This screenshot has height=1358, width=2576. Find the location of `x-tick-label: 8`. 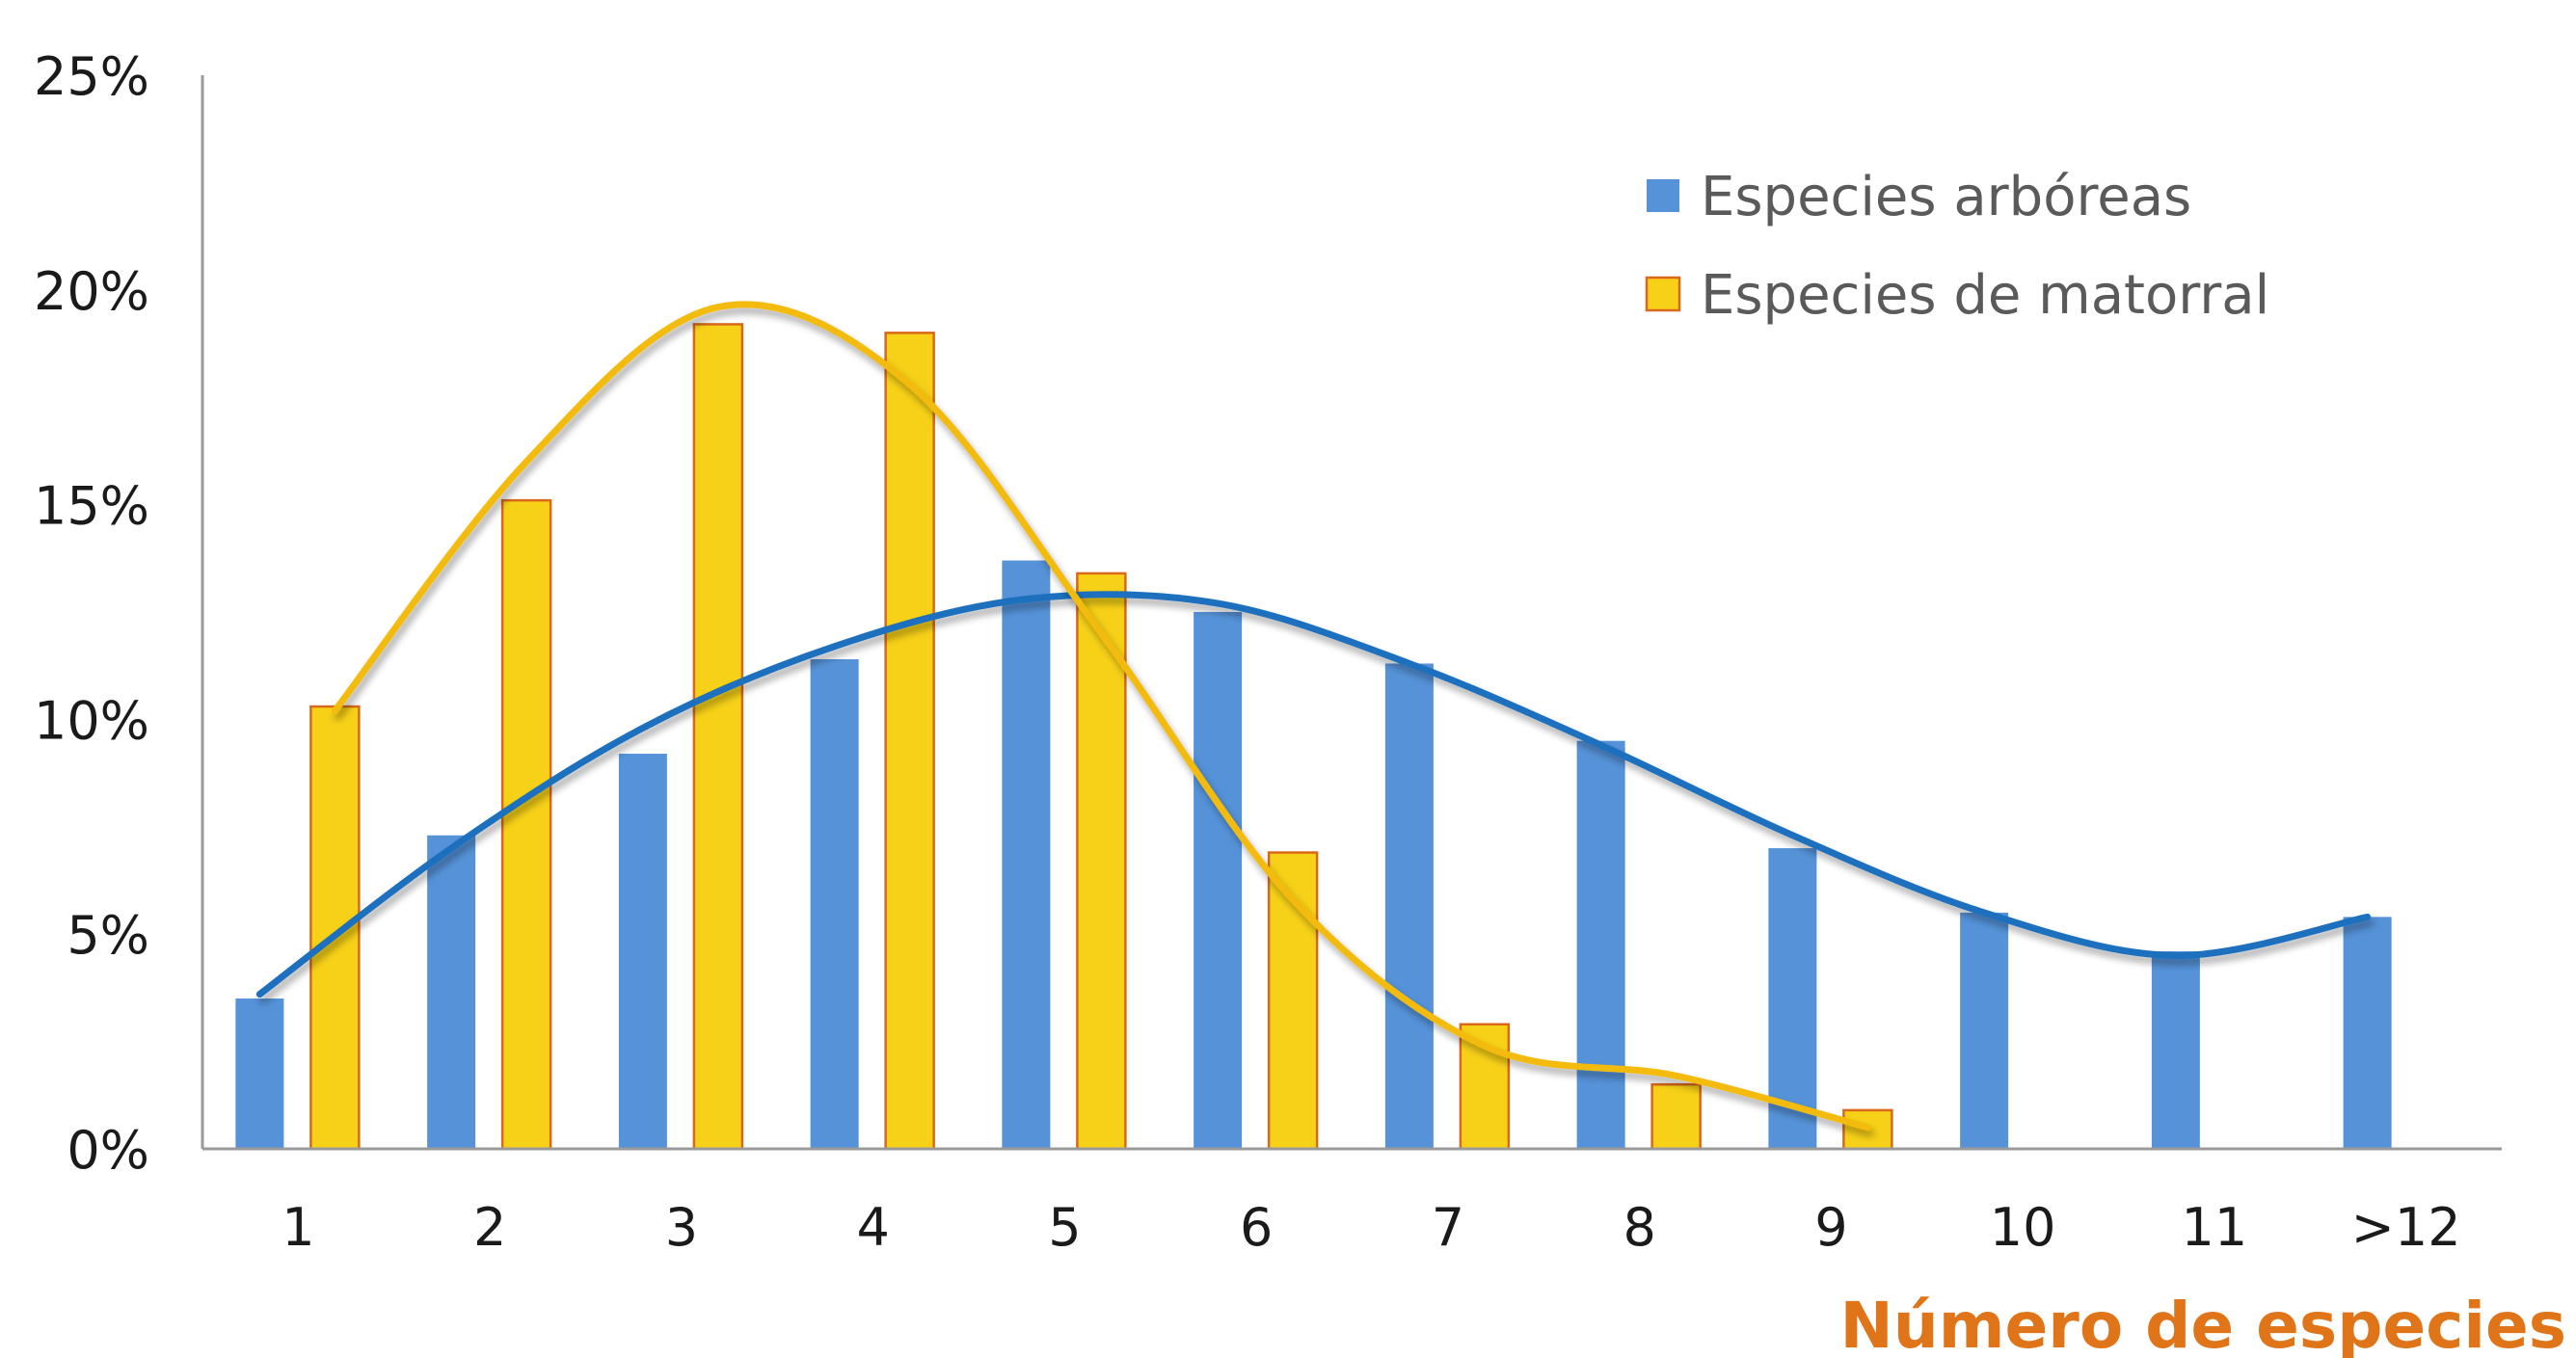

x-tick-label: 8 is located at coordinates (1639, 1227).